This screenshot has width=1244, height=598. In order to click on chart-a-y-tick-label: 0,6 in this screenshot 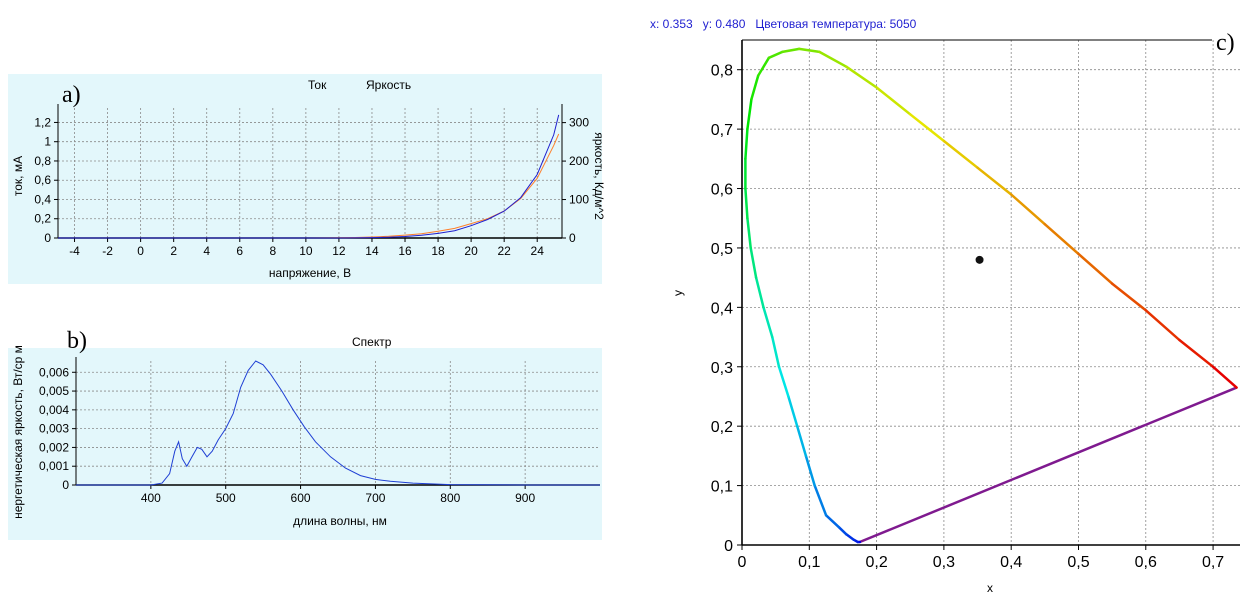, I will do `click(42, 180)`.